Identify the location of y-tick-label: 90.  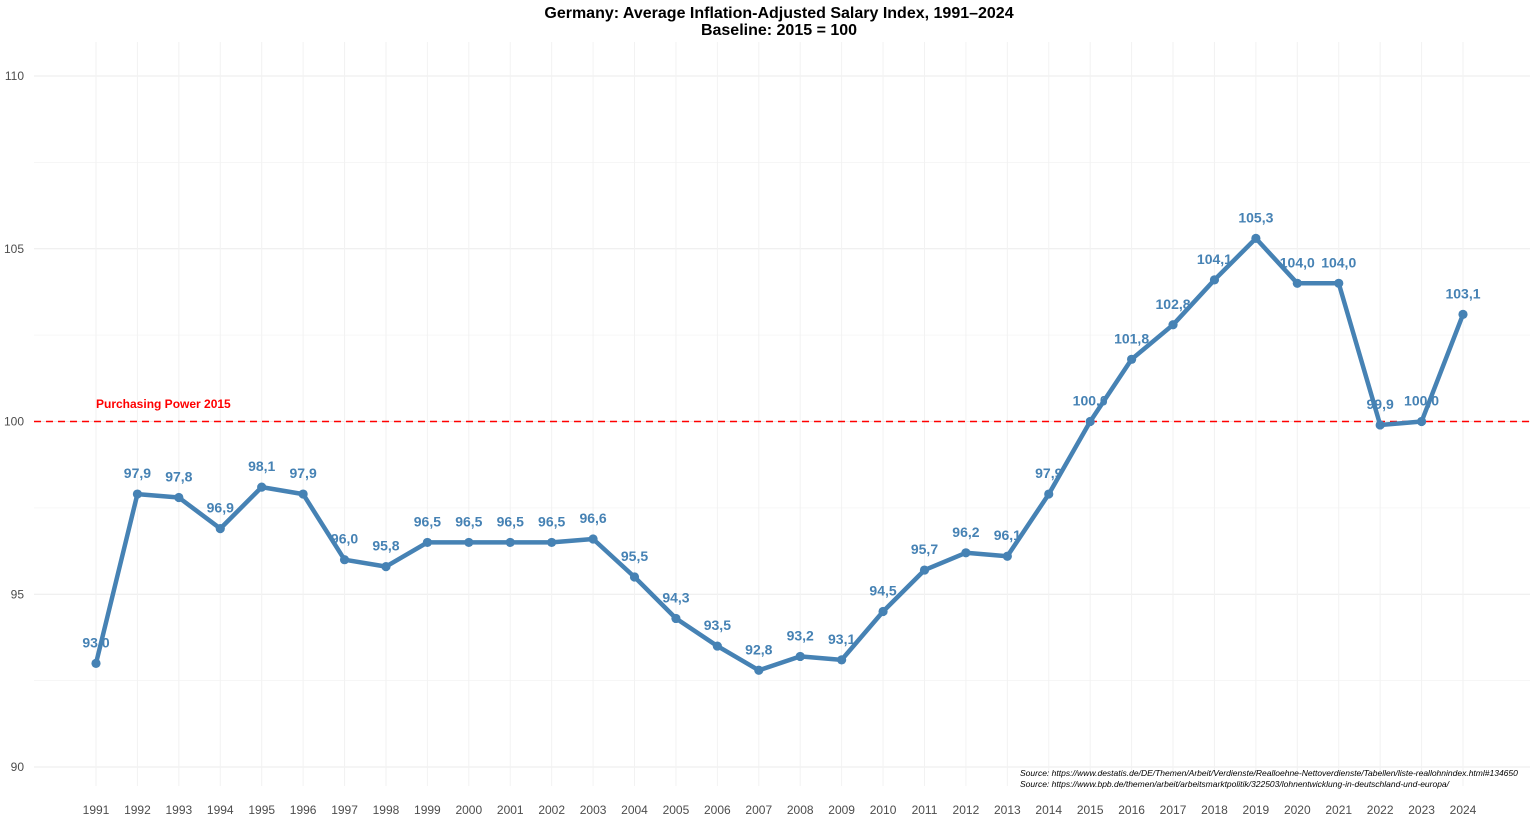
(18, 767).